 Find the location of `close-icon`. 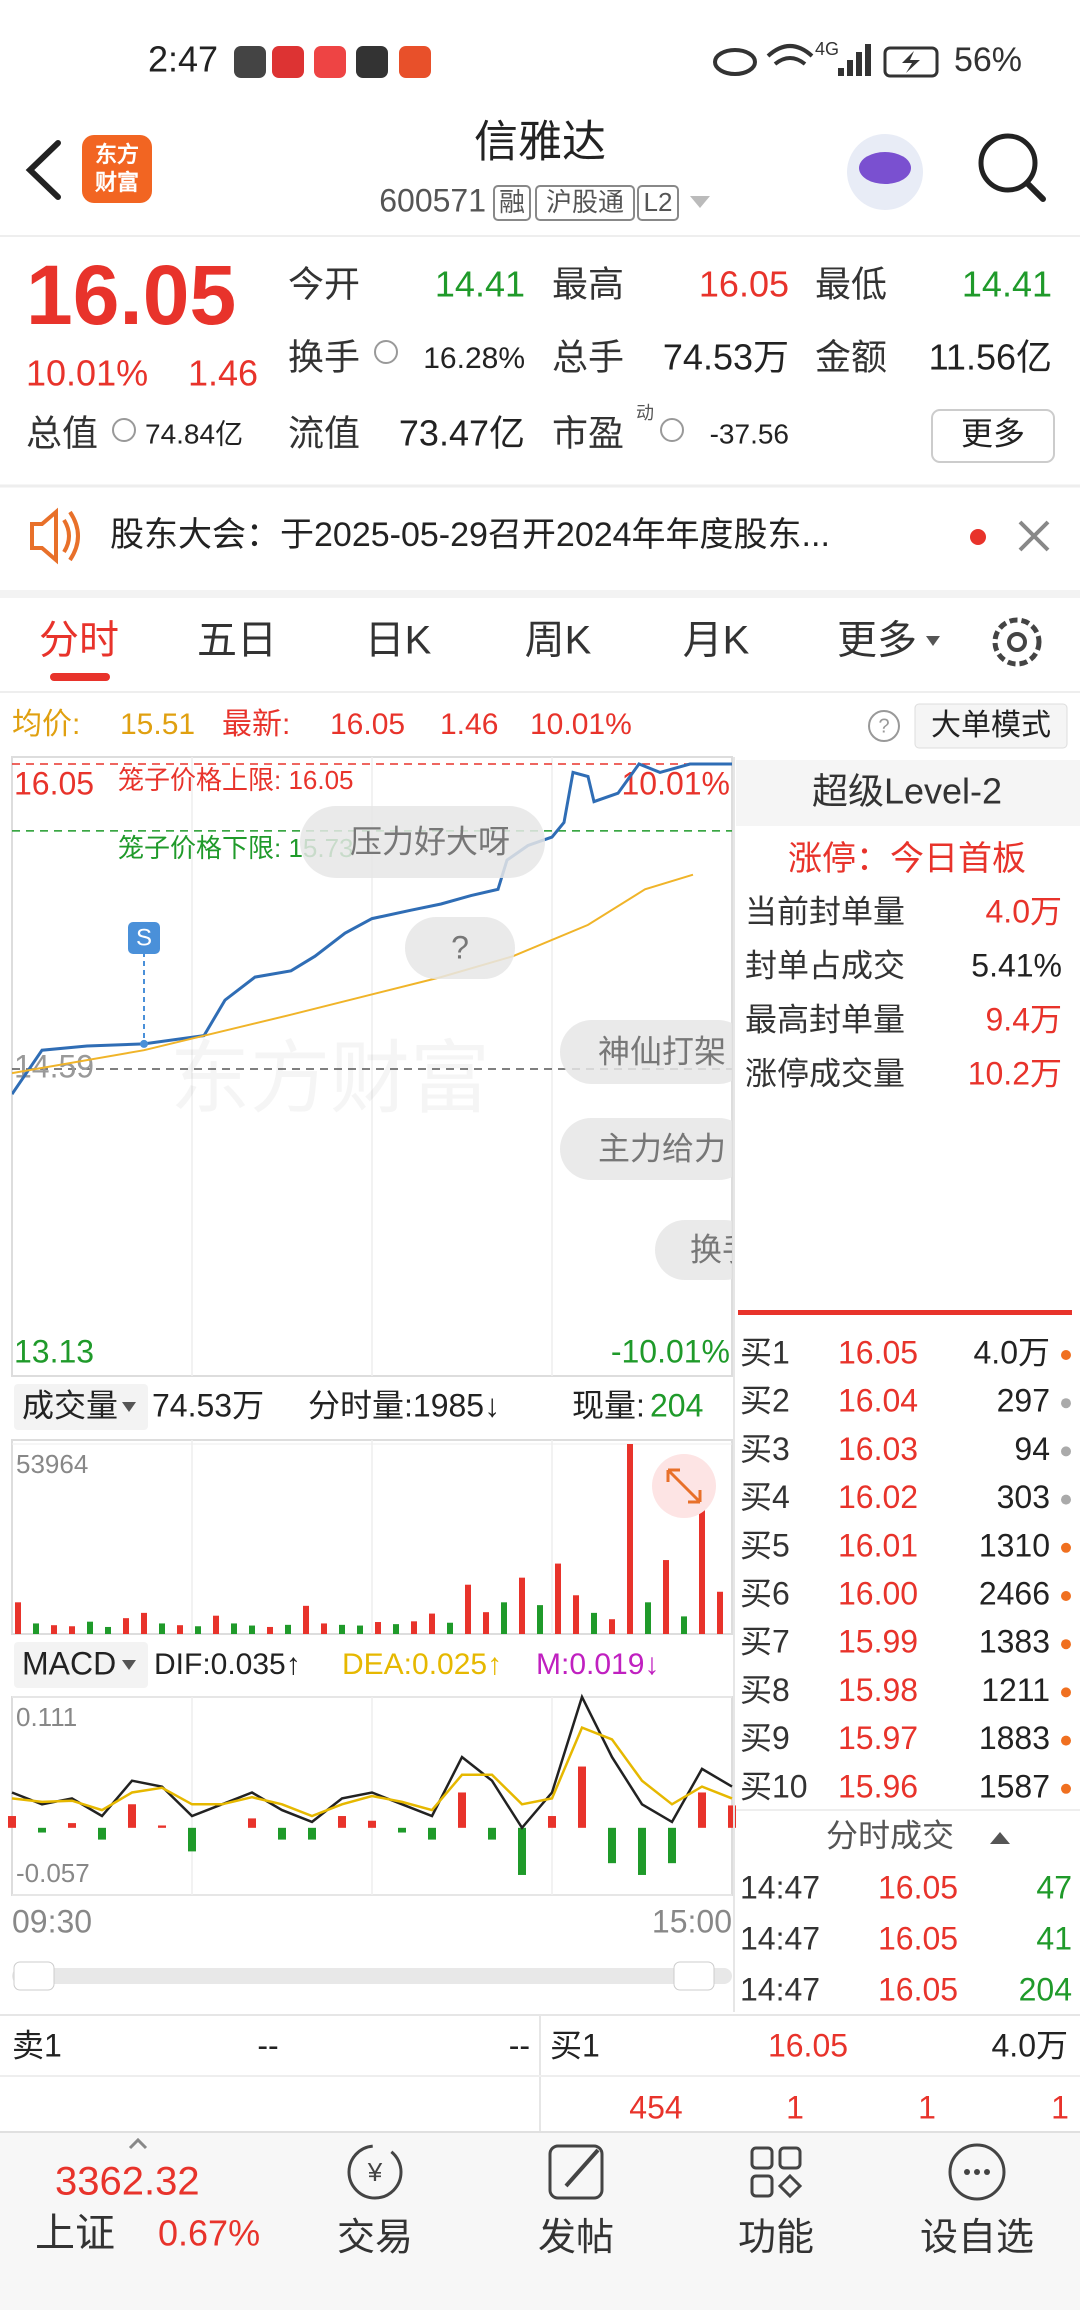

close-icon is located at coordinates (1034, 536).